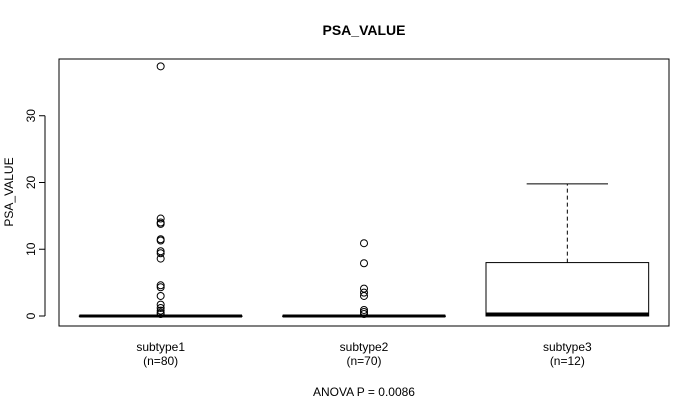 The image size is (700, 400). Describe the element at coordinates (567, 361) in the screenshot. I see `x-count-label: (n=12)` at that location.